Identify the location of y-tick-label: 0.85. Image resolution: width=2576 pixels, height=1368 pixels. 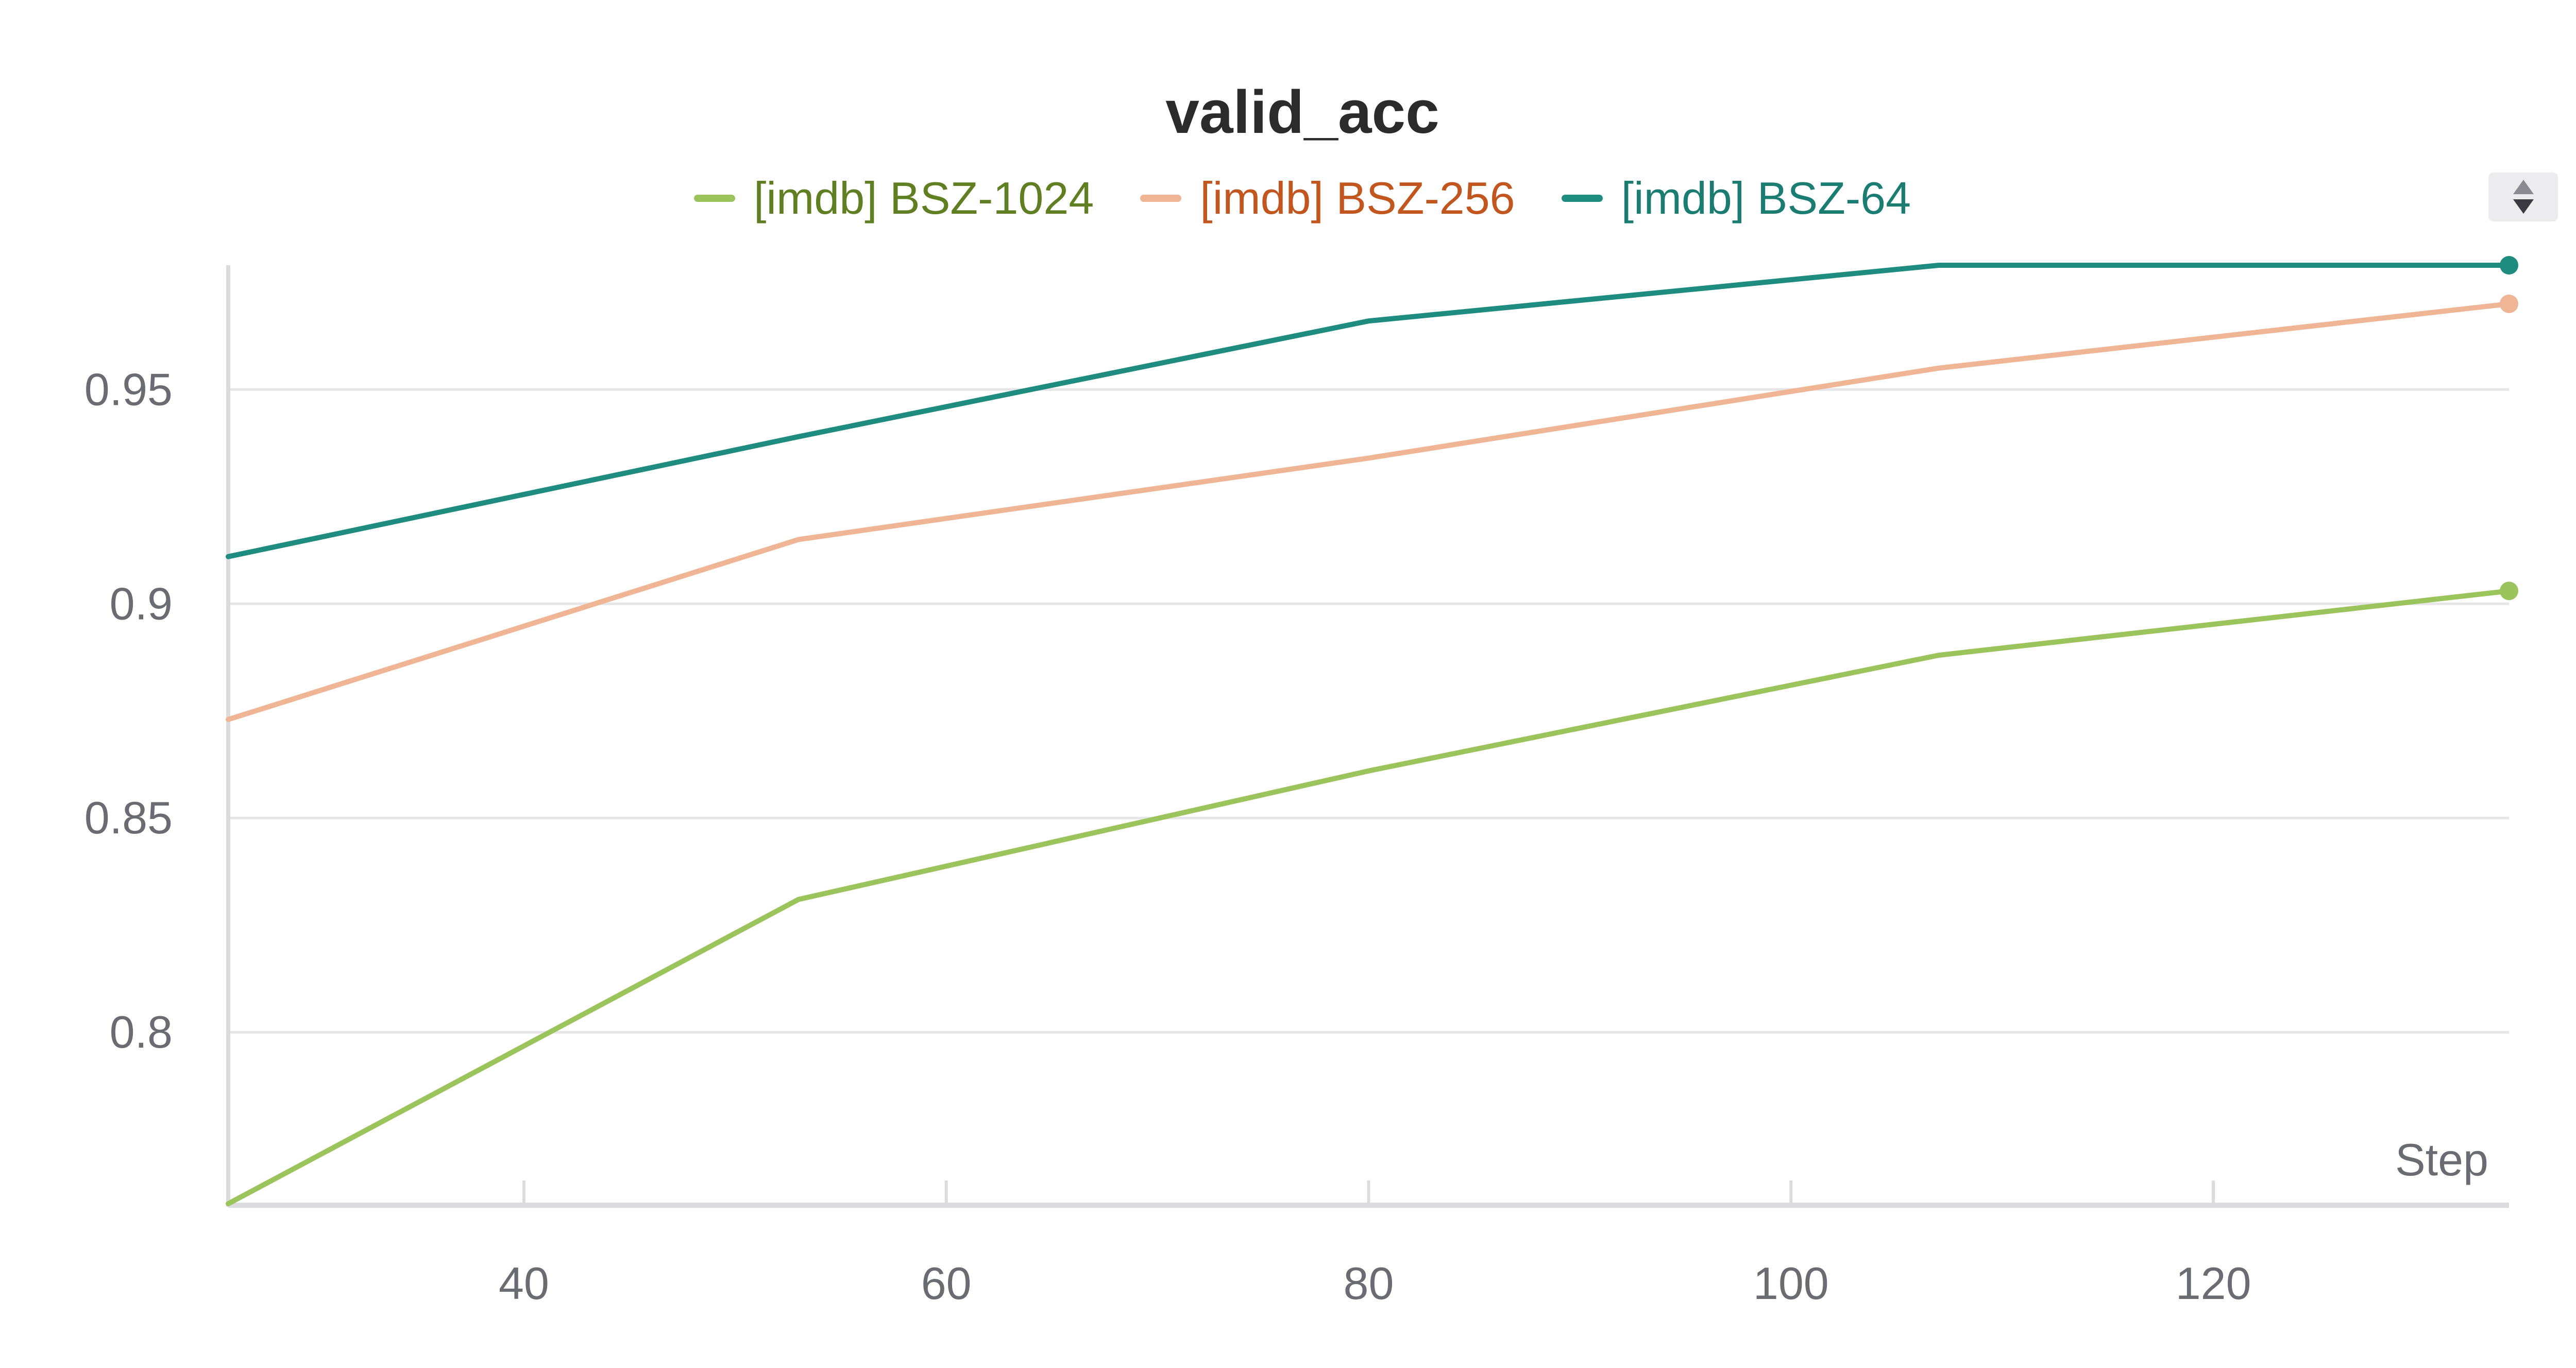
(128, 817).